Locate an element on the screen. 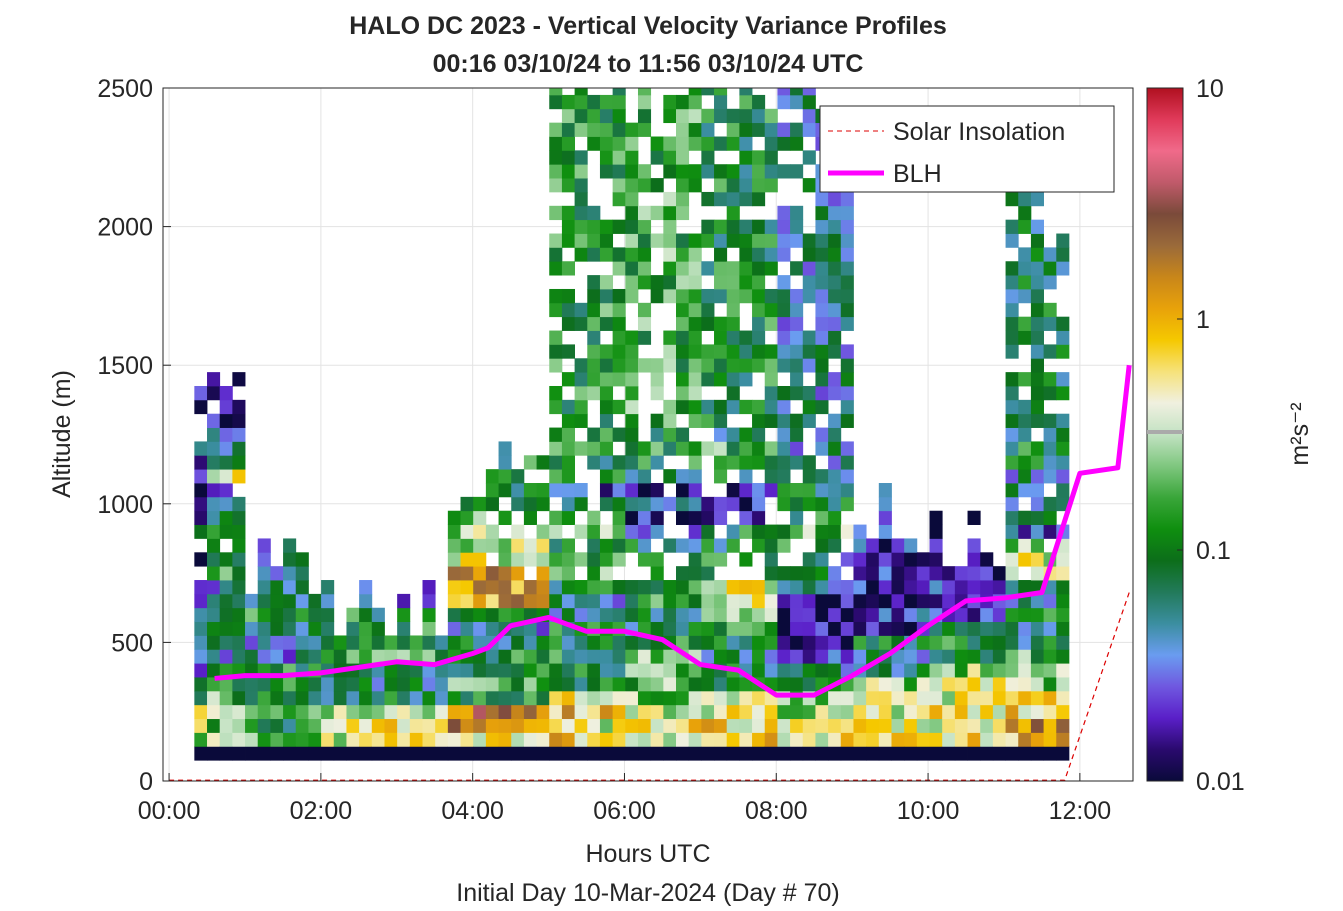 This screenshot has width=1343, height=911. y-tick-label: 500 is located at coordinates (132, 643).